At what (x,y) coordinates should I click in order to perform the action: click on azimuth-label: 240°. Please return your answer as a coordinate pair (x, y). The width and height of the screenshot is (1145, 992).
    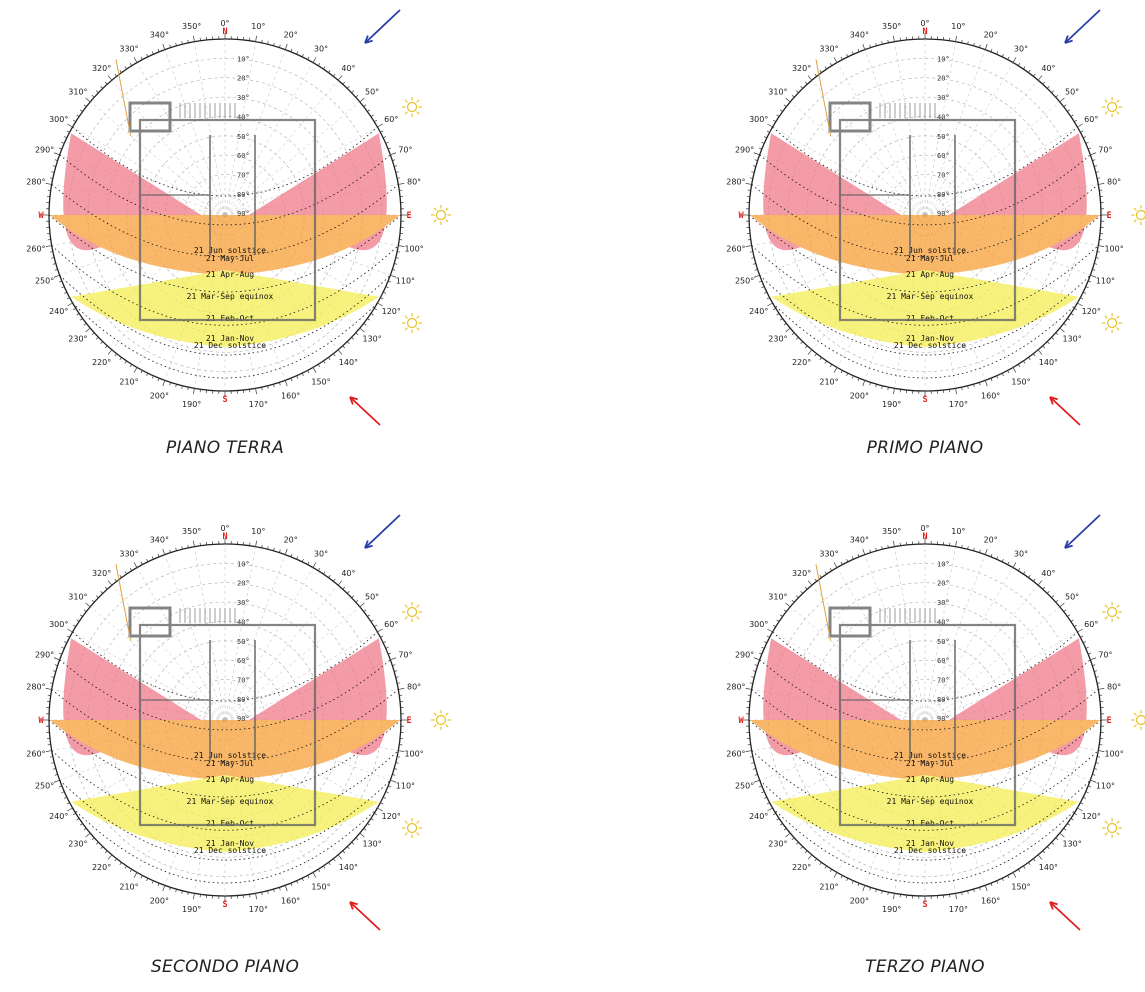
    Looking at the image, I should click on (58, 816).